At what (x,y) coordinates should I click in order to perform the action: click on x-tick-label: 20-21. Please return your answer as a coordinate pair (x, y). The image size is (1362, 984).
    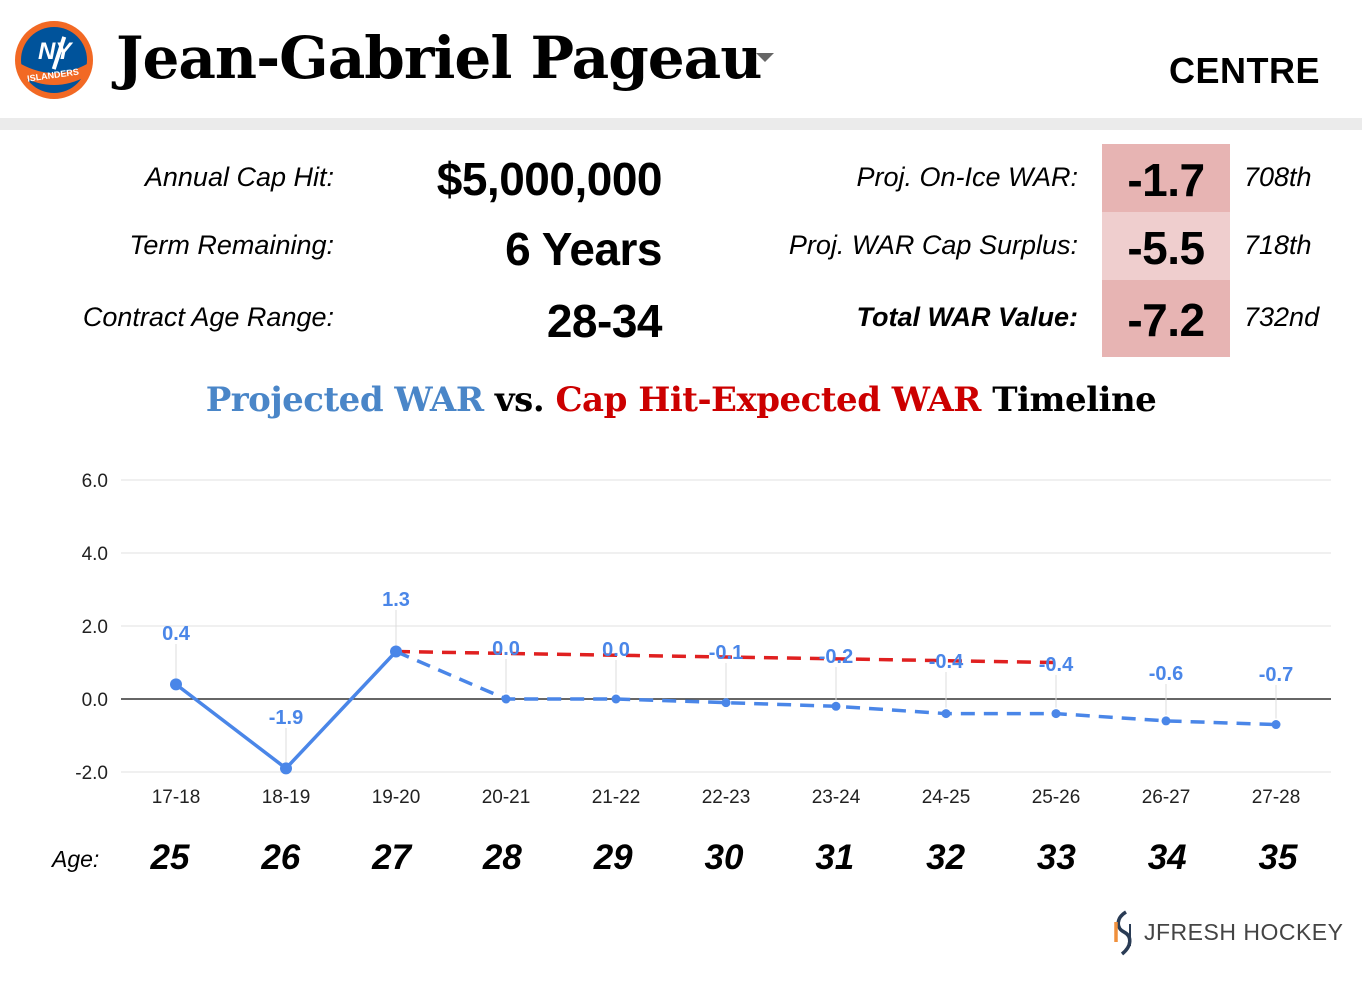
    Looking at the image, I should click on (506, 797).